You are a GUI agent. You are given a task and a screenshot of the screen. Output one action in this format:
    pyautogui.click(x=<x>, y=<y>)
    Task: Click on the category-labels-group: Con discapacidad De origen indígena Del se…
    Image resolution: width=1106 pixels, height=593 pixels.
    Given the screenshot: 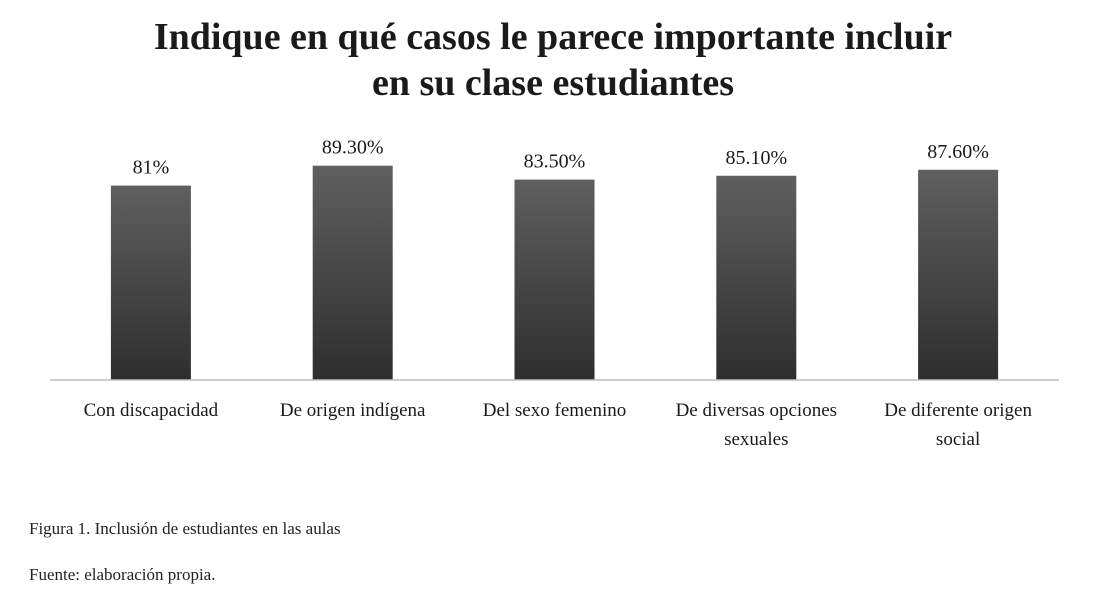 What is the action you would take?
    pyautogui.click(x=558, y=425)
    